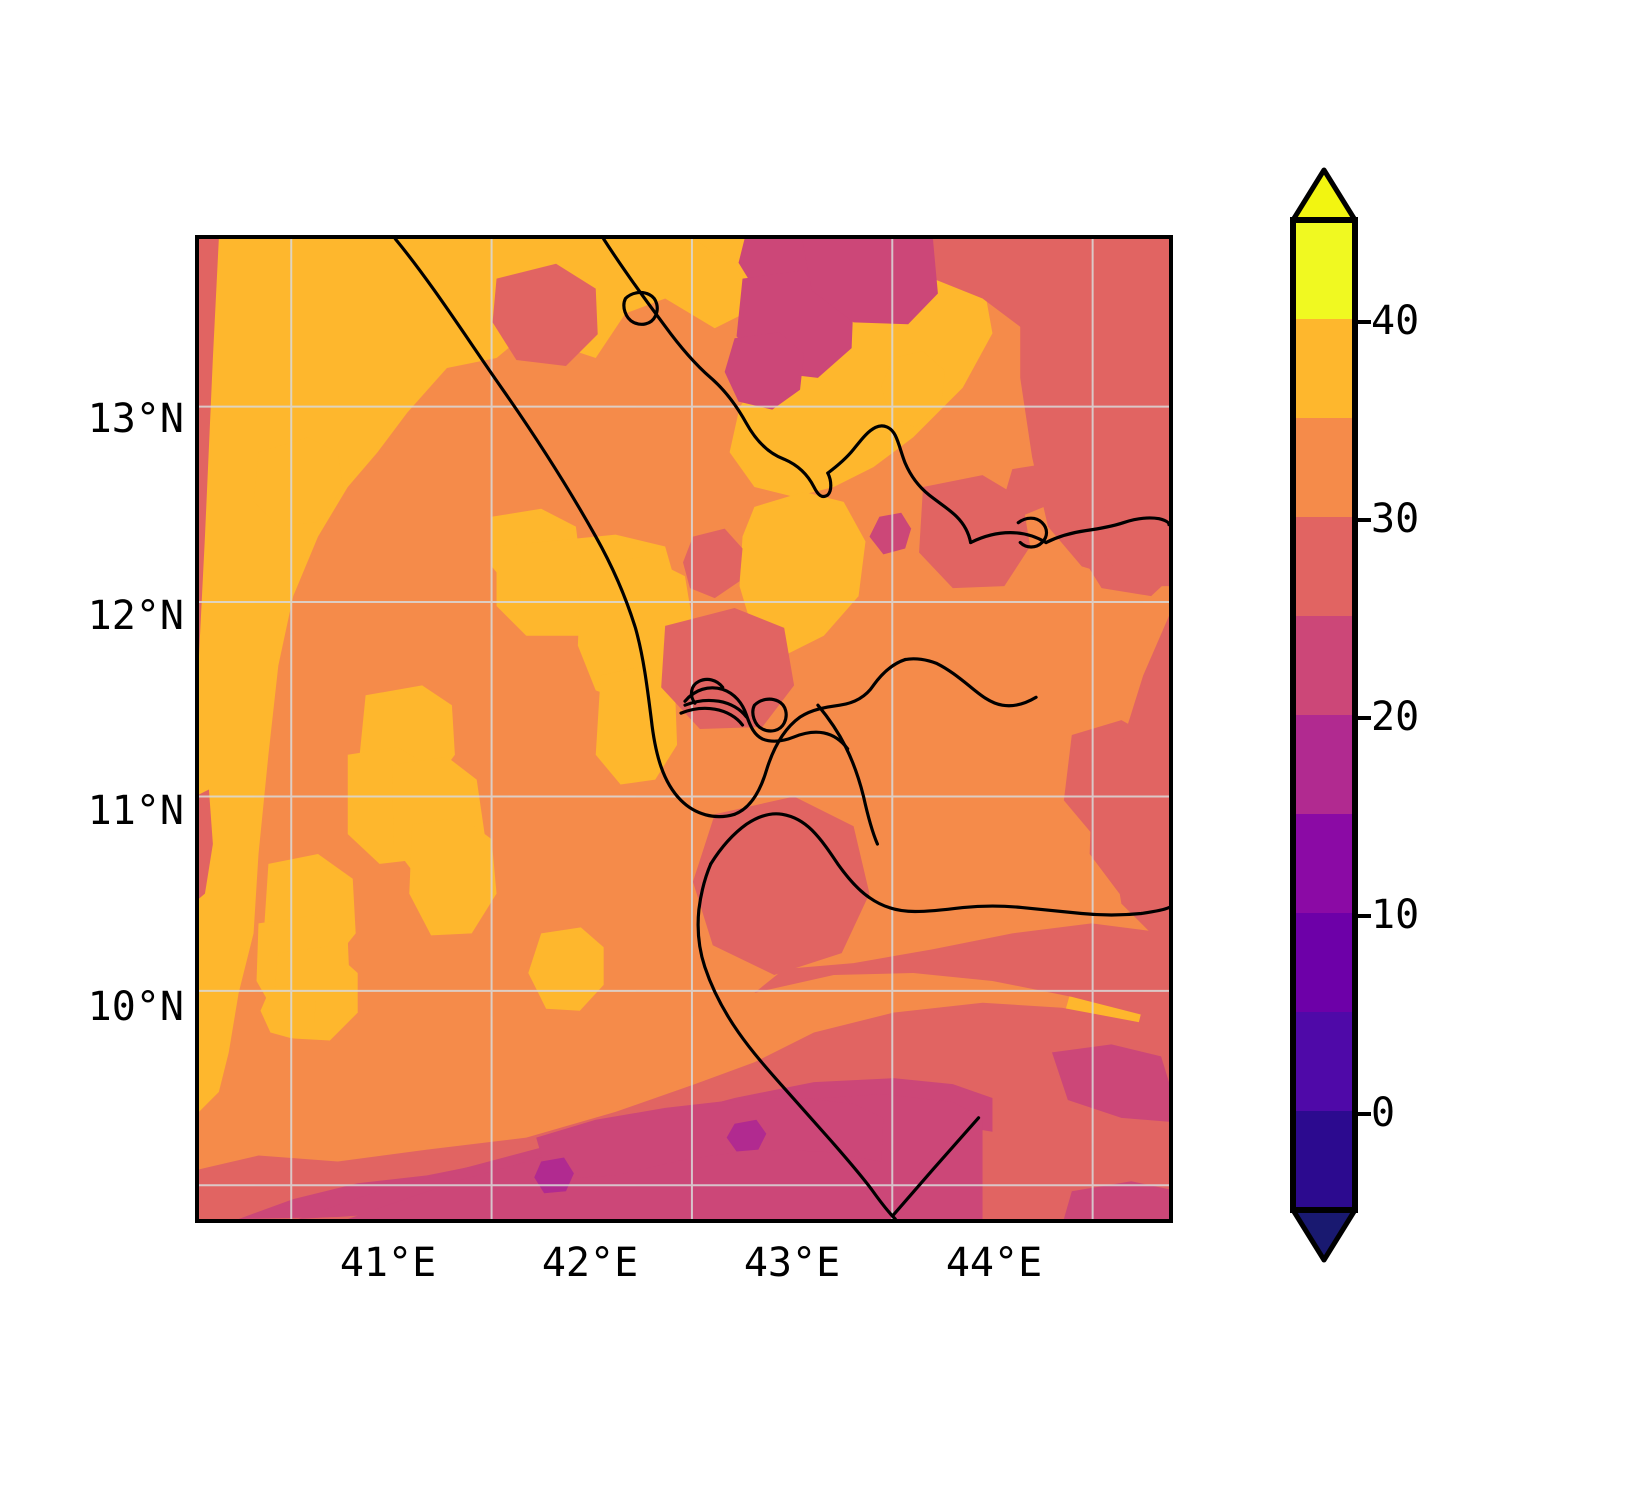 Image resolution: width=1650 pixels, height=1500 pixels. I want to click on xtick-label-44E: 44°E, so click(994, 1263).